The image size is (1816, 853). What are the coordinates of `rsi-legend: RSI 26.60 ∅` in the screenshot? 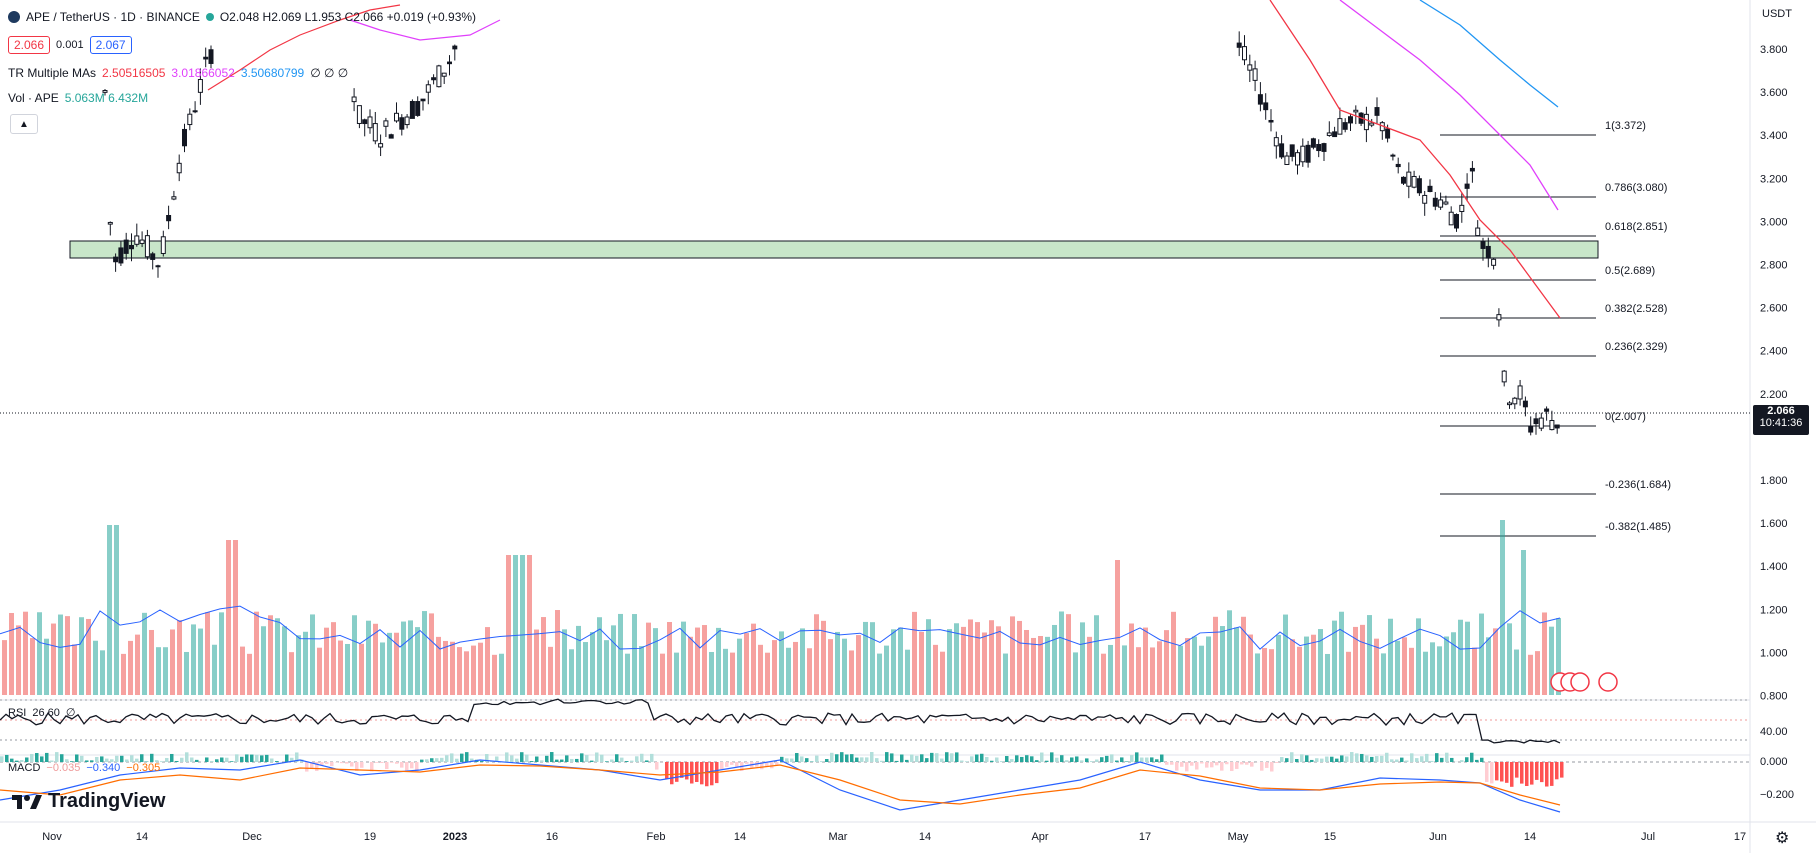 It's located at (41, 713).